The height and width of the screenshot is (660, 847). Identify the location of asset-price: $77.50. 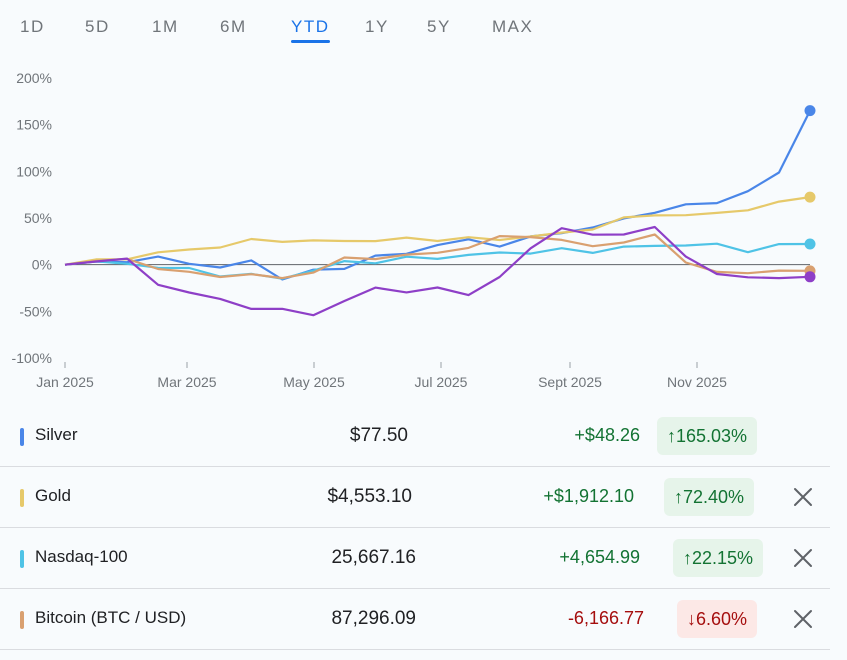
(378, 435).